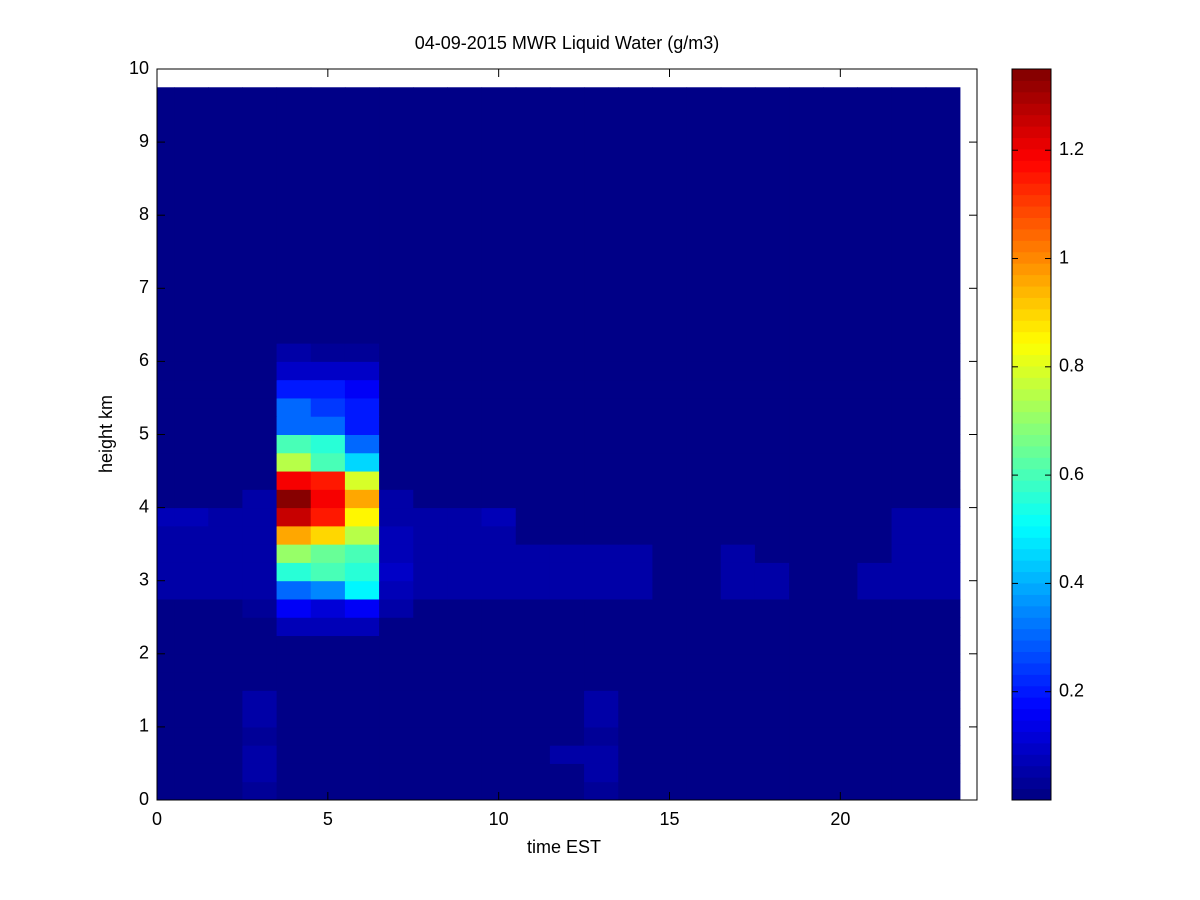  I want to click on y-tick-label: 8, so click(144, 214).